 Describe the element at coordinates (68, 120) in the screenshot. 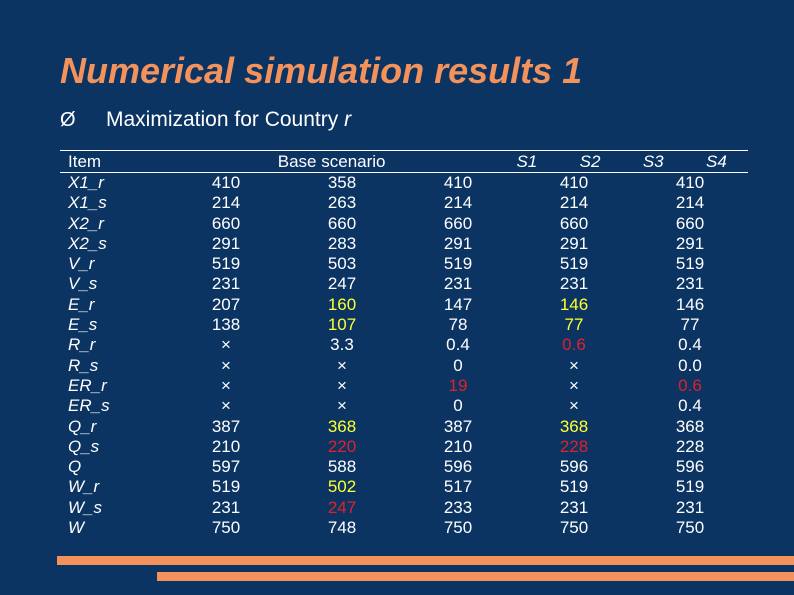

I see `arrow-bullet-icon: Ø` at that location.